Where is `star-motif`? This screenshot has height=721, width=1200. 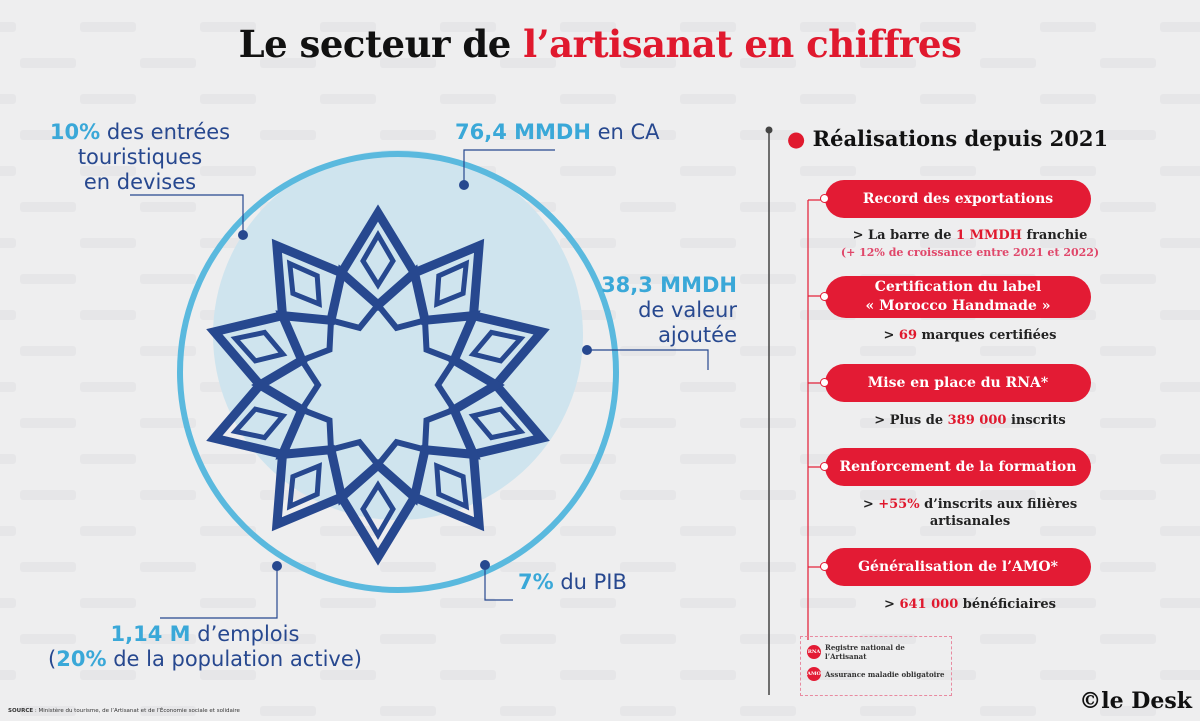
star-motif is located at coordinates (378, 385).